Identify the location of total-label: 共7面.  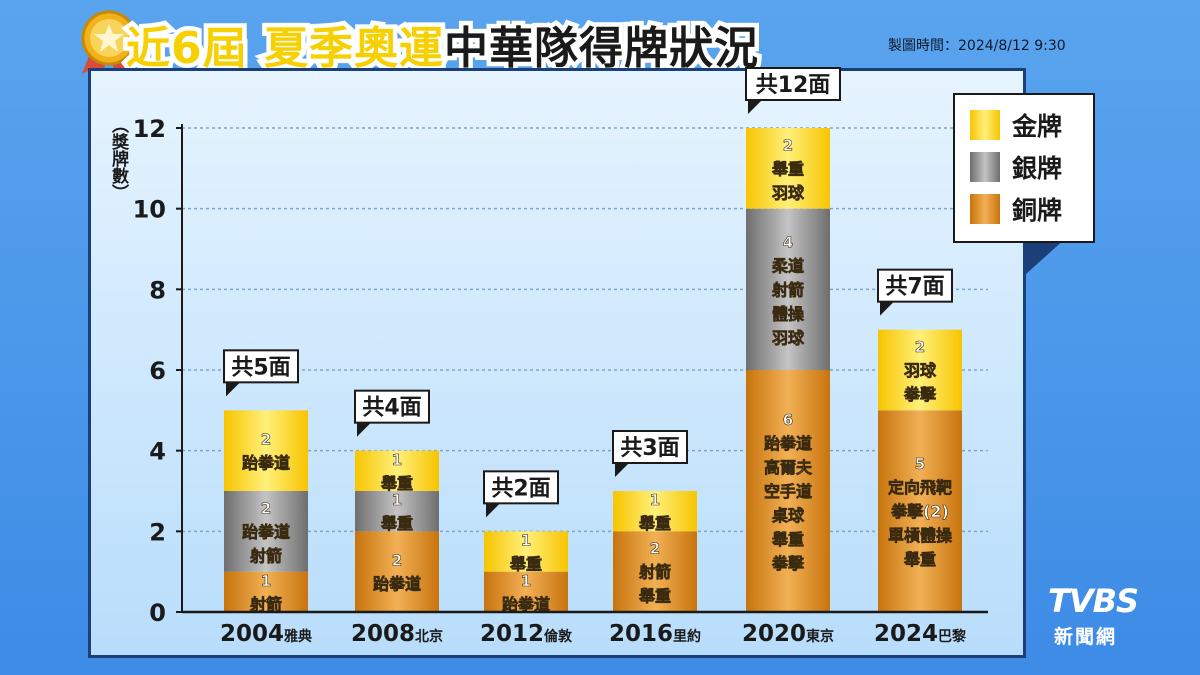
(914, 287).